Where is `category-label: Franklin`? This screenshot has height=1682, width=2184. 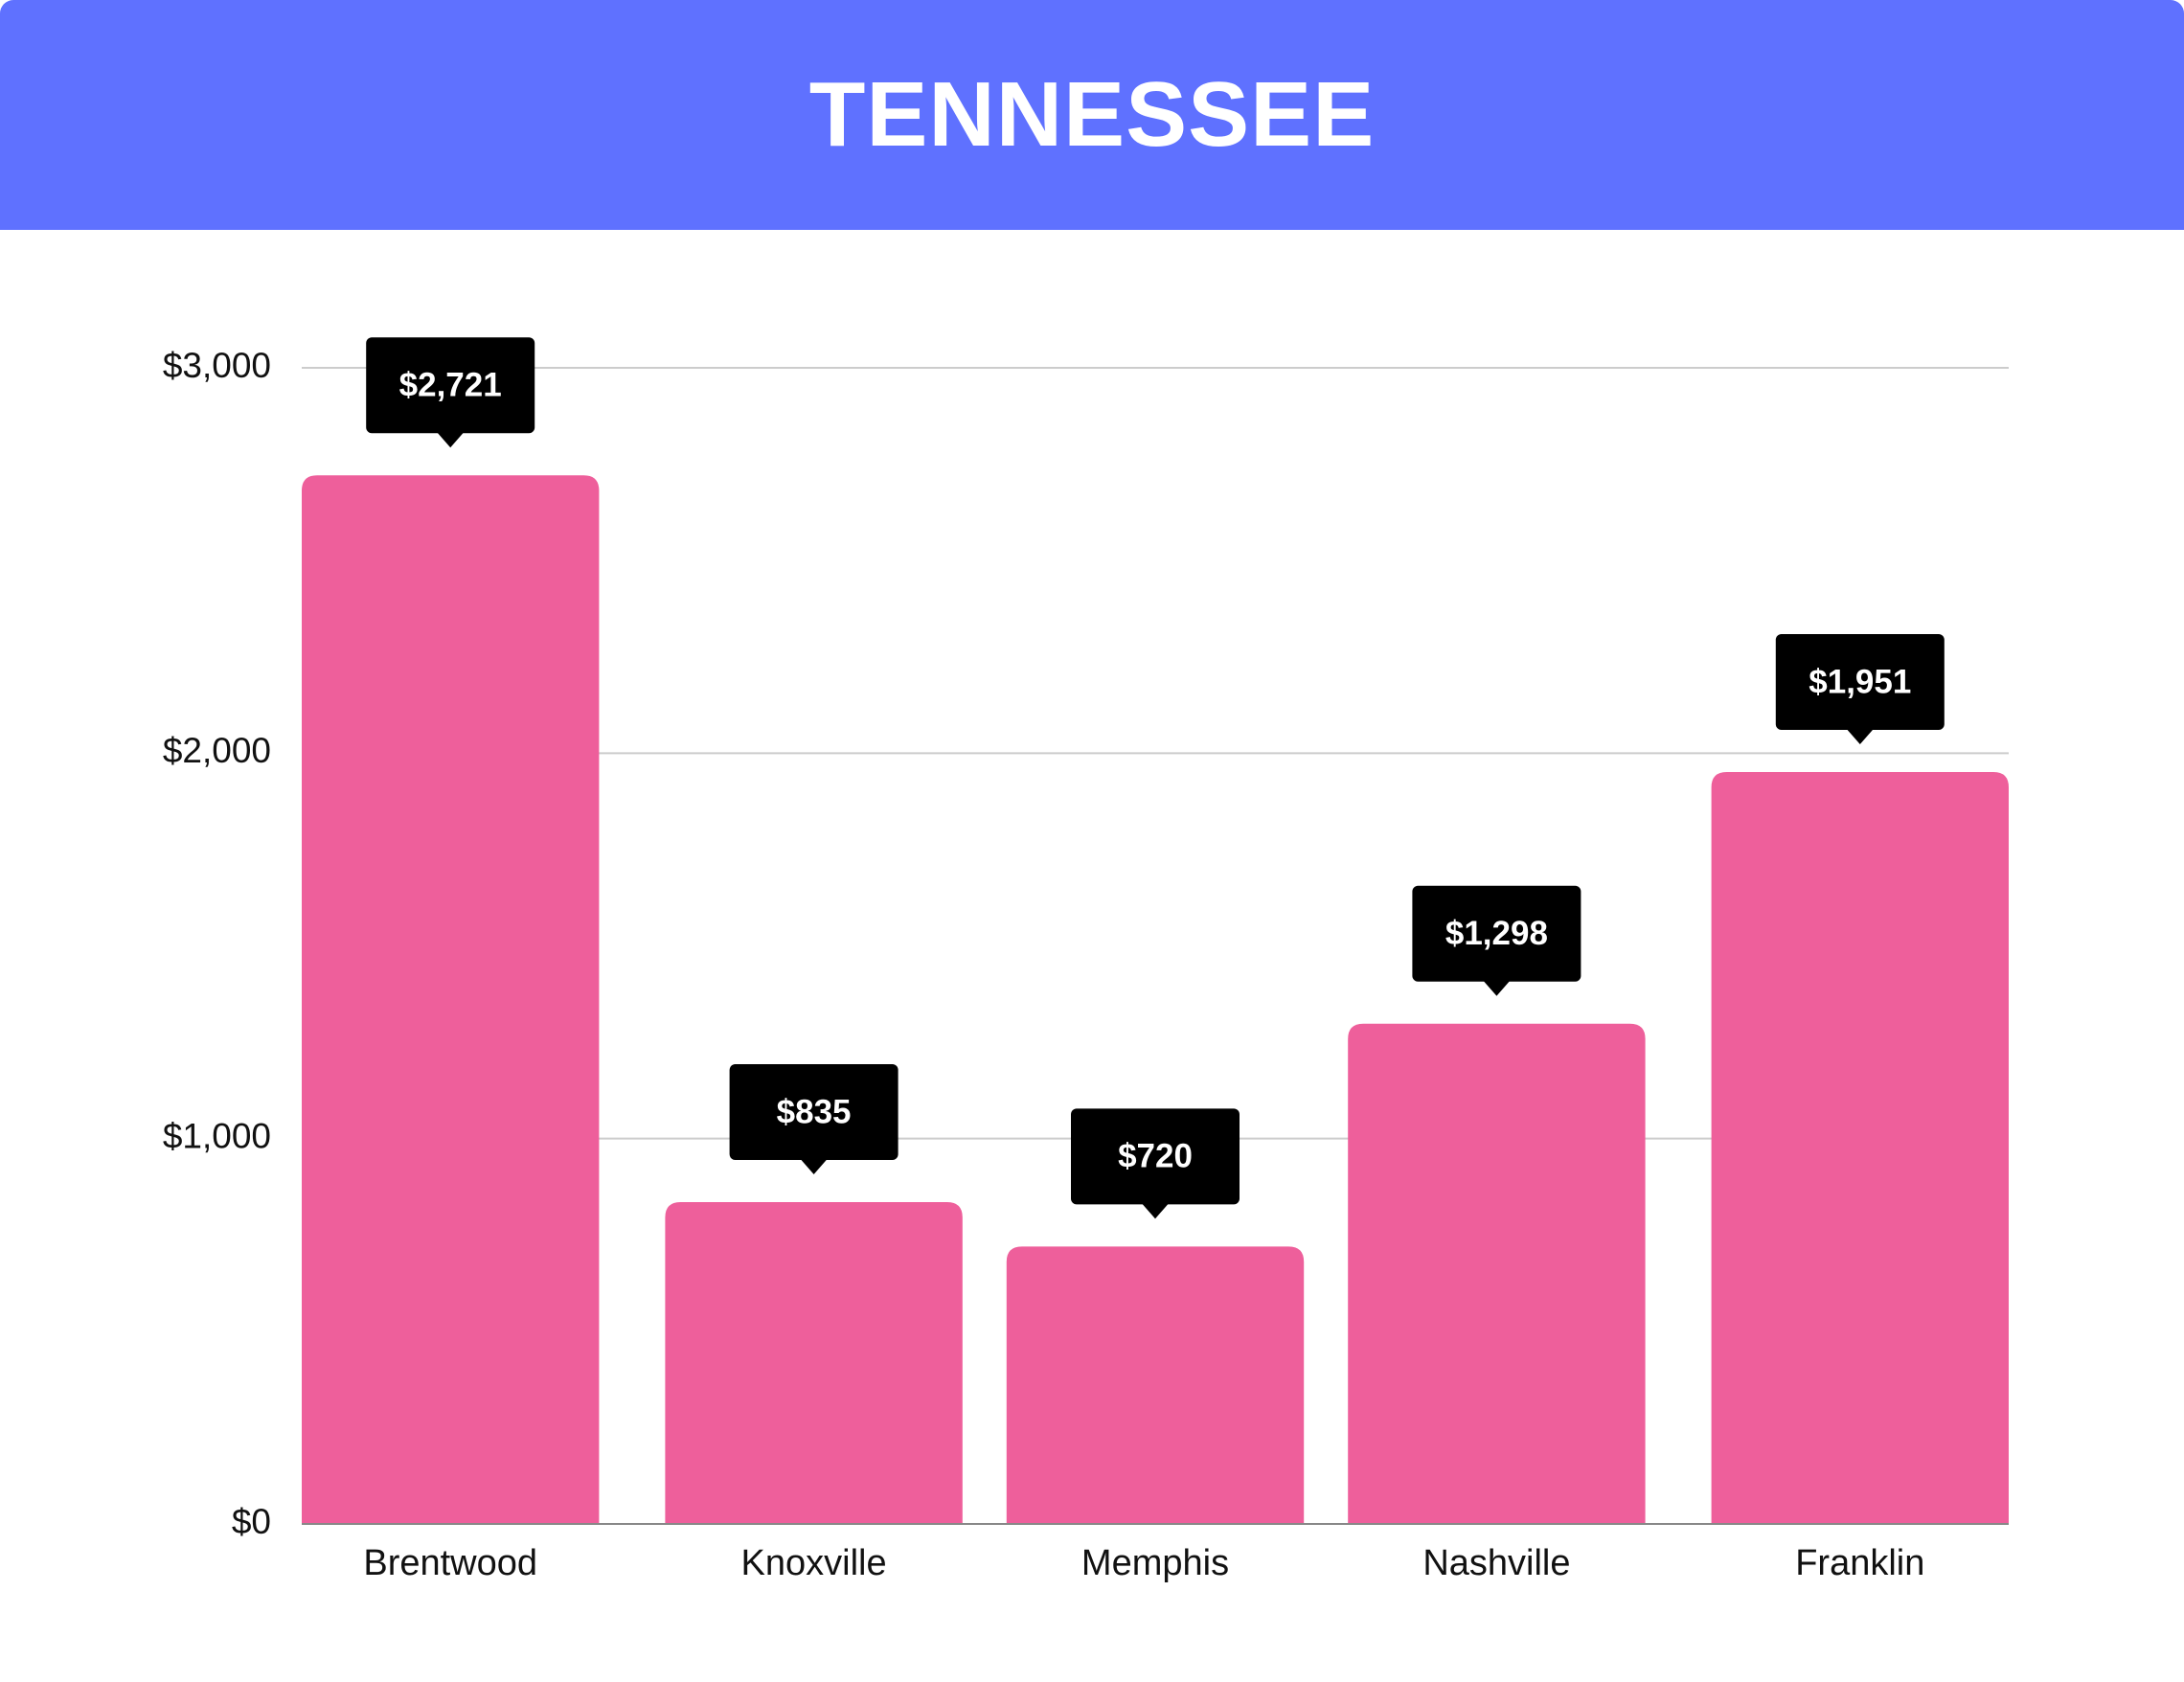
category-label: Franklin is located at coordinates (1860, 1563).